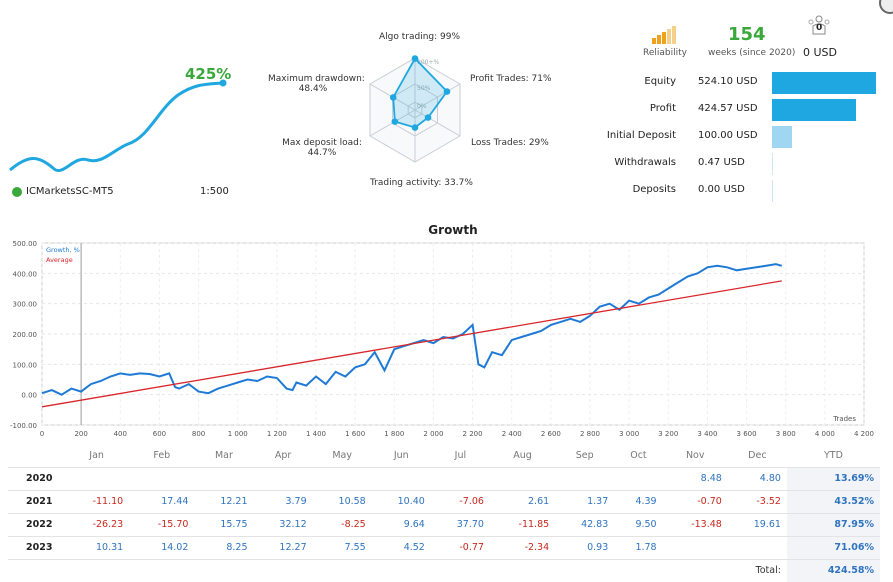 Image resolution: width=893 pixels, height=582 pixels. Describe the element at coordinates (63, 250) in the screenshot. I see `legend-entry: Growth, %` at that location.